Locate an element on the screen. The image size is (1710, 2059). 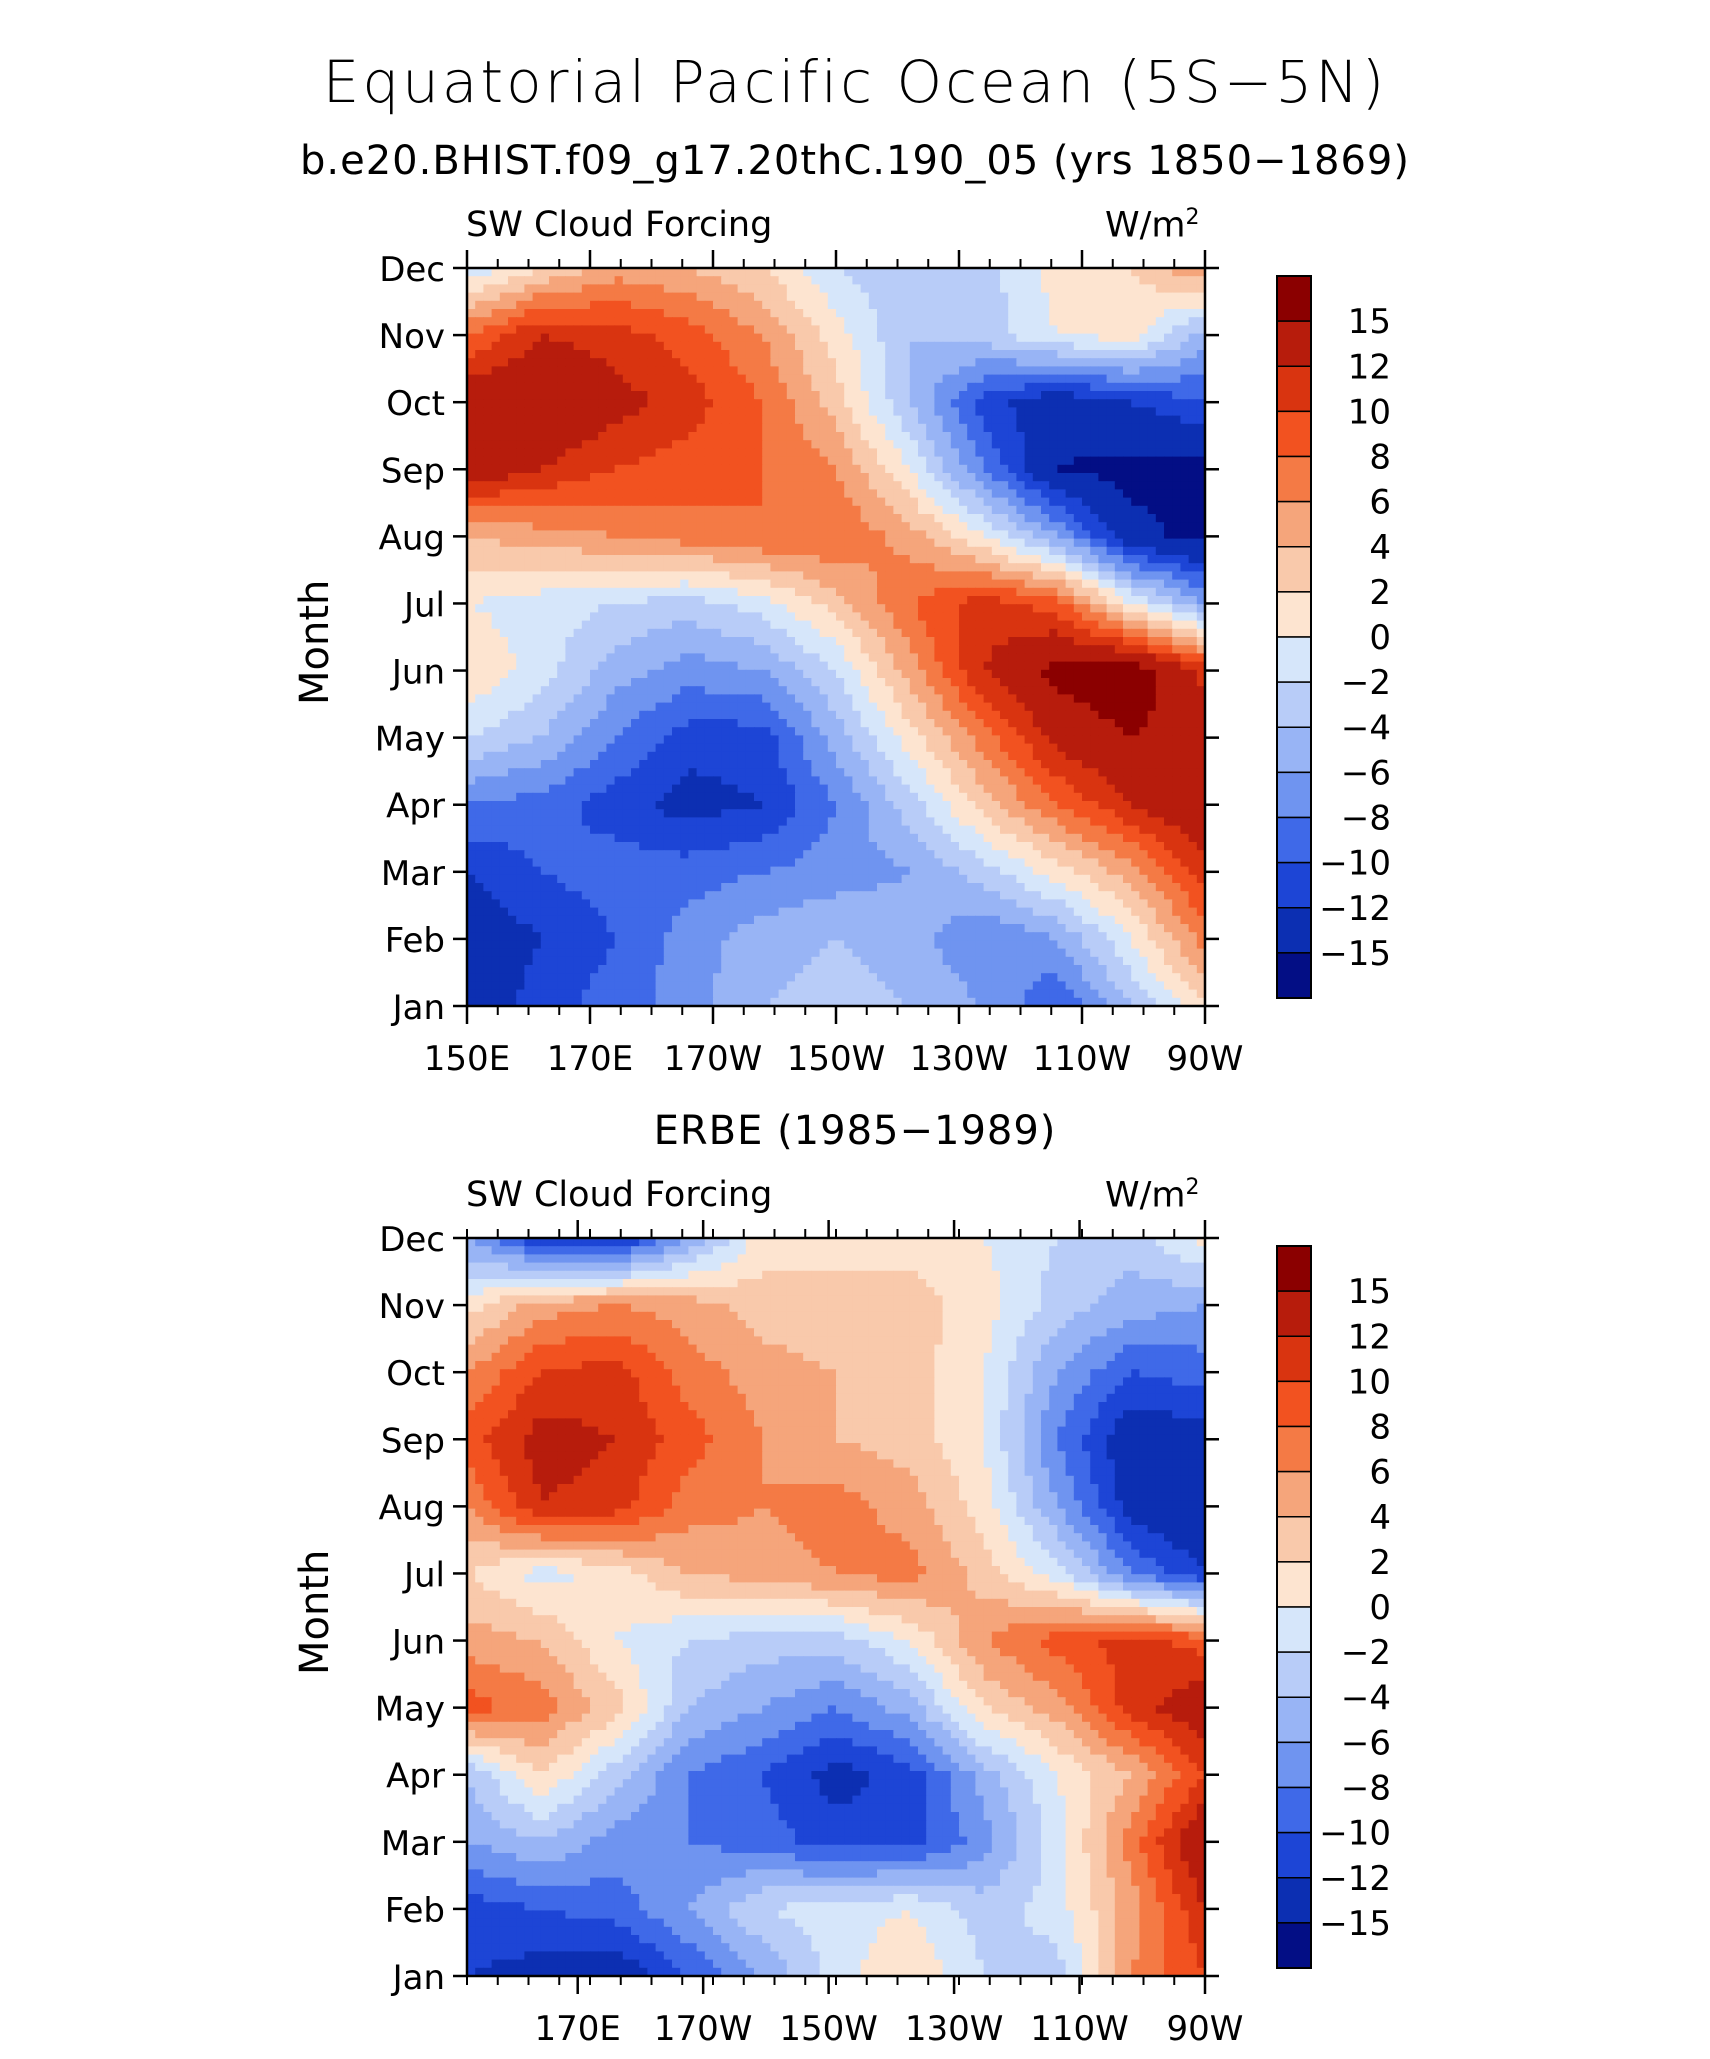
panel-2-variable-label: SW Cloud Forcing is located at coordinates (619, 1195).